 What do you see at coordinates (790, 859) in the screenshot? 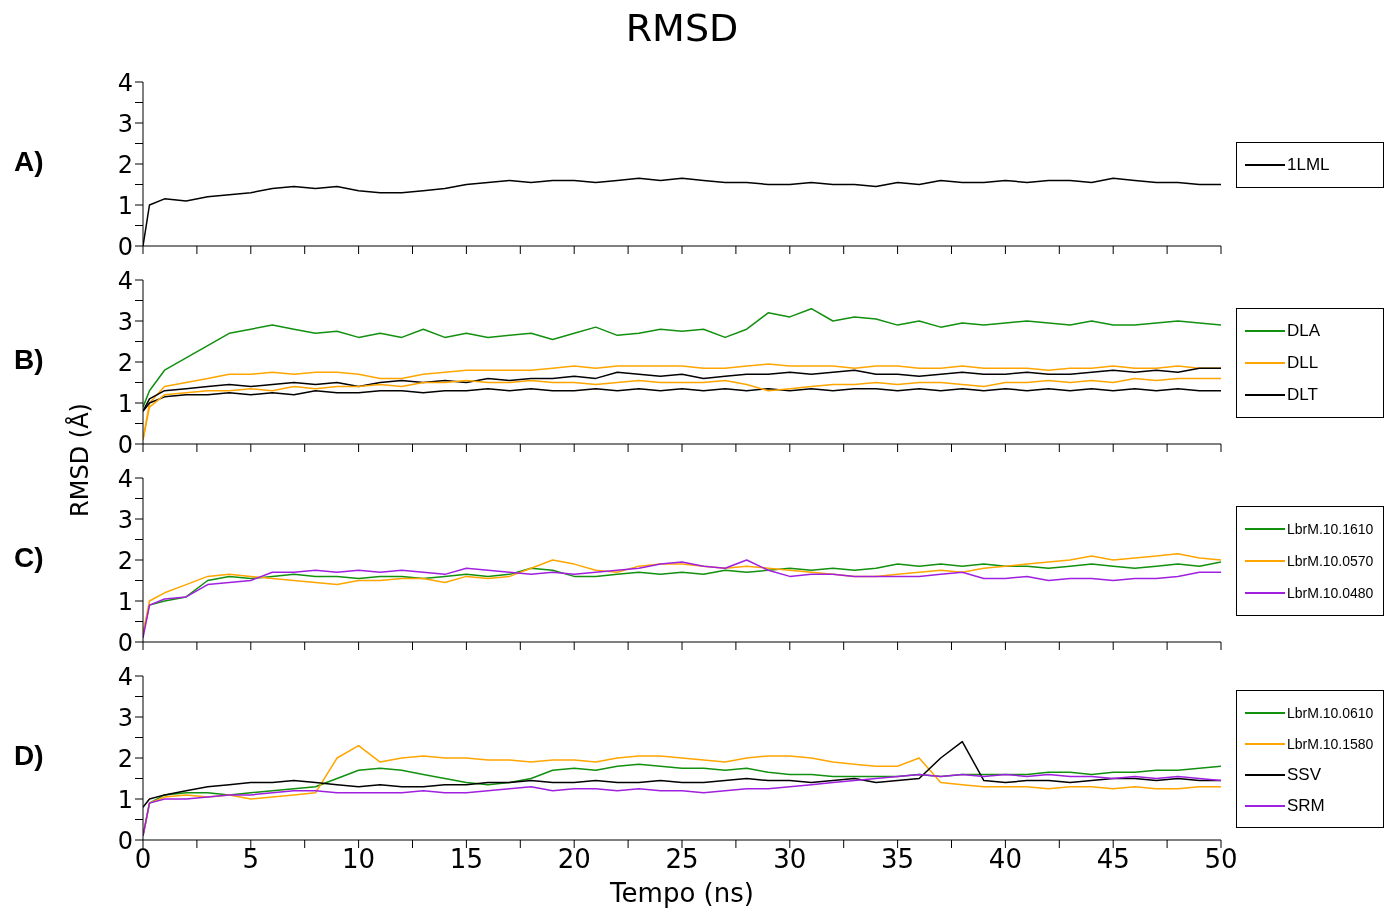
I see `x-tick-label: 30` at bounding box center [790, 859].